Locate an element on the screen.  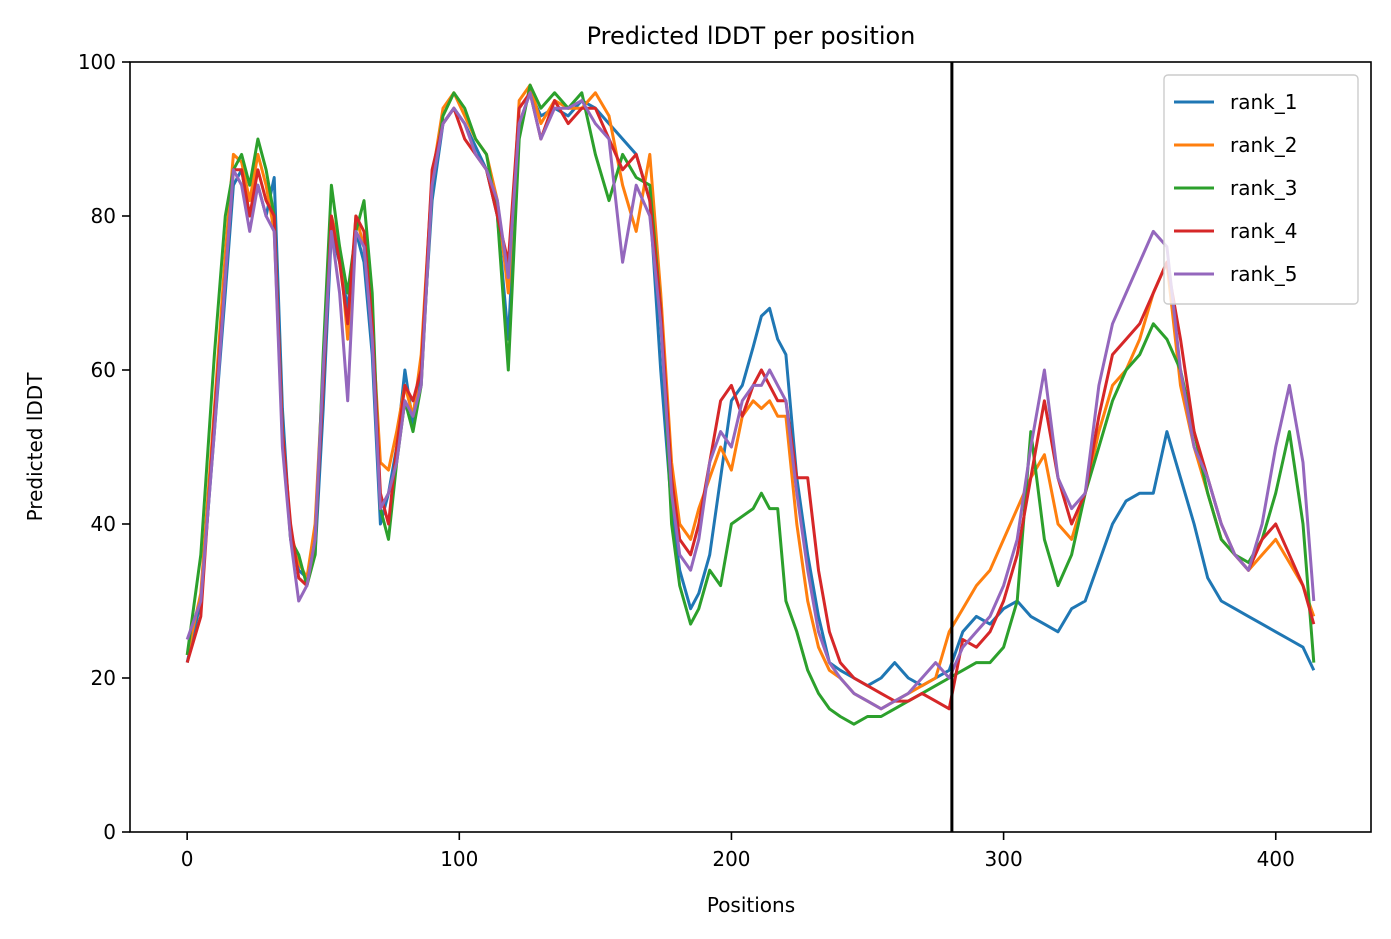
legend-label-rank_3: rank_3 is located at coordinates (1263, 188).